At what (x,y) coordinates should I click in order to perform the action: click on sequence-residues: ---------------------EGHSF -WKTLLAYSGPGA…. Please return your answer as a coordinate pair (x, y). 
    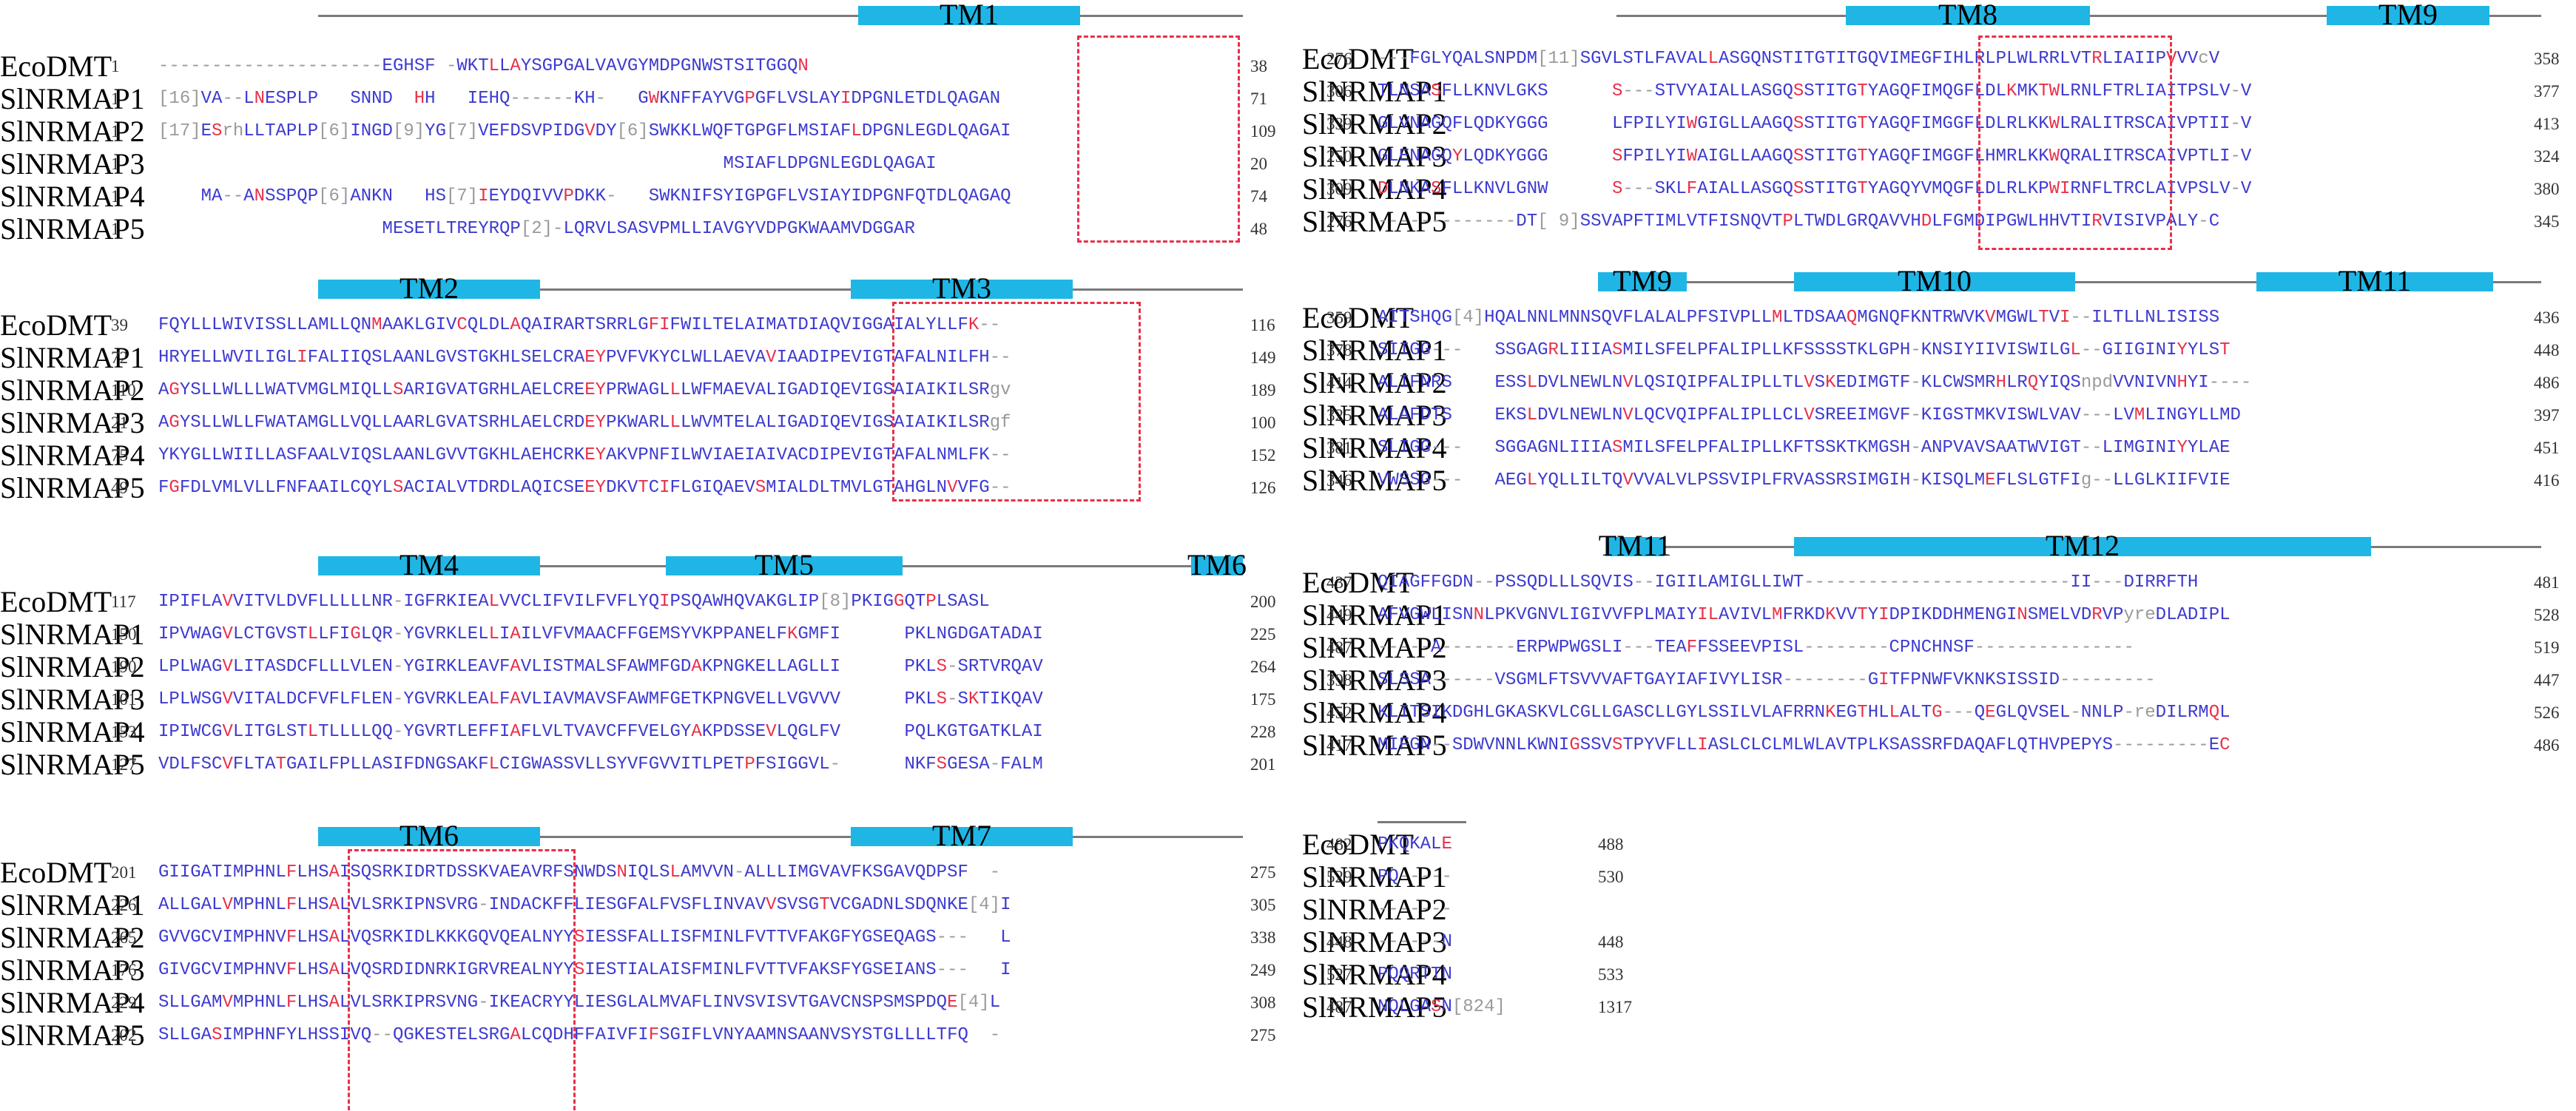
    Looking at the image, I should click on (483, 66).